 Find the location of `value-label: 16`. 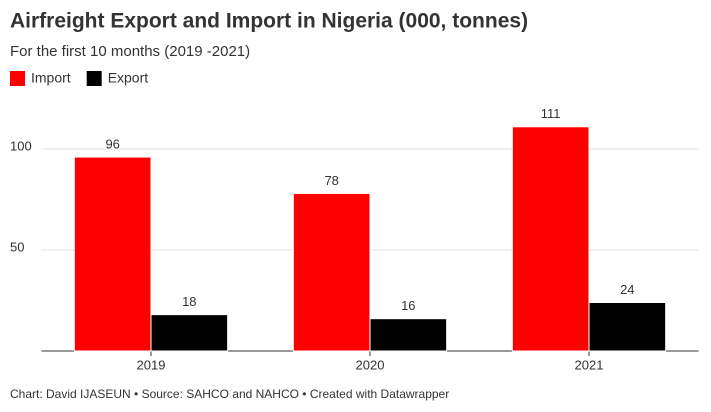

value-label: 16 is located at coordinates (408, 305).